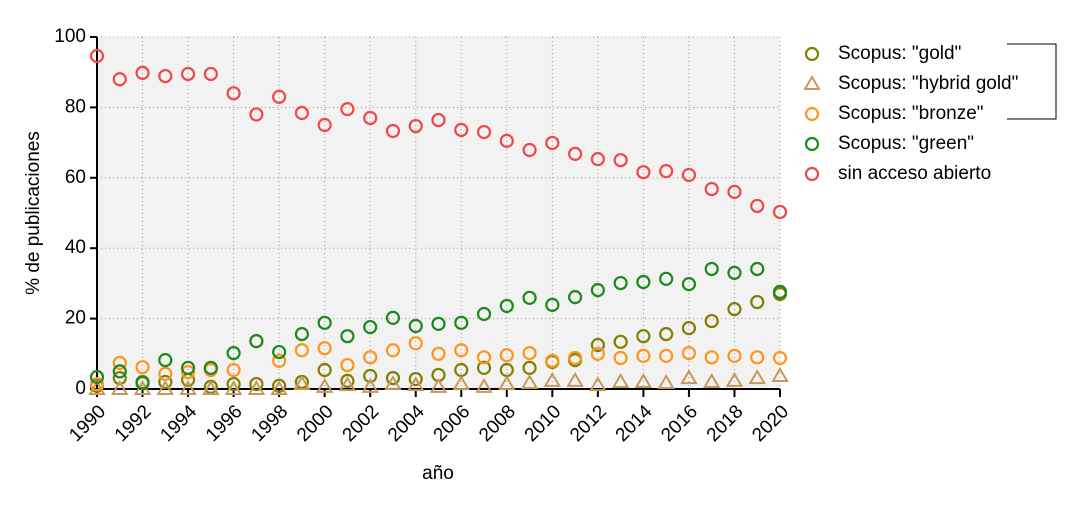 The height and width of the screenshot is (511, 1070). I want to click on x-tick-label: 2004, so click(406, 423).